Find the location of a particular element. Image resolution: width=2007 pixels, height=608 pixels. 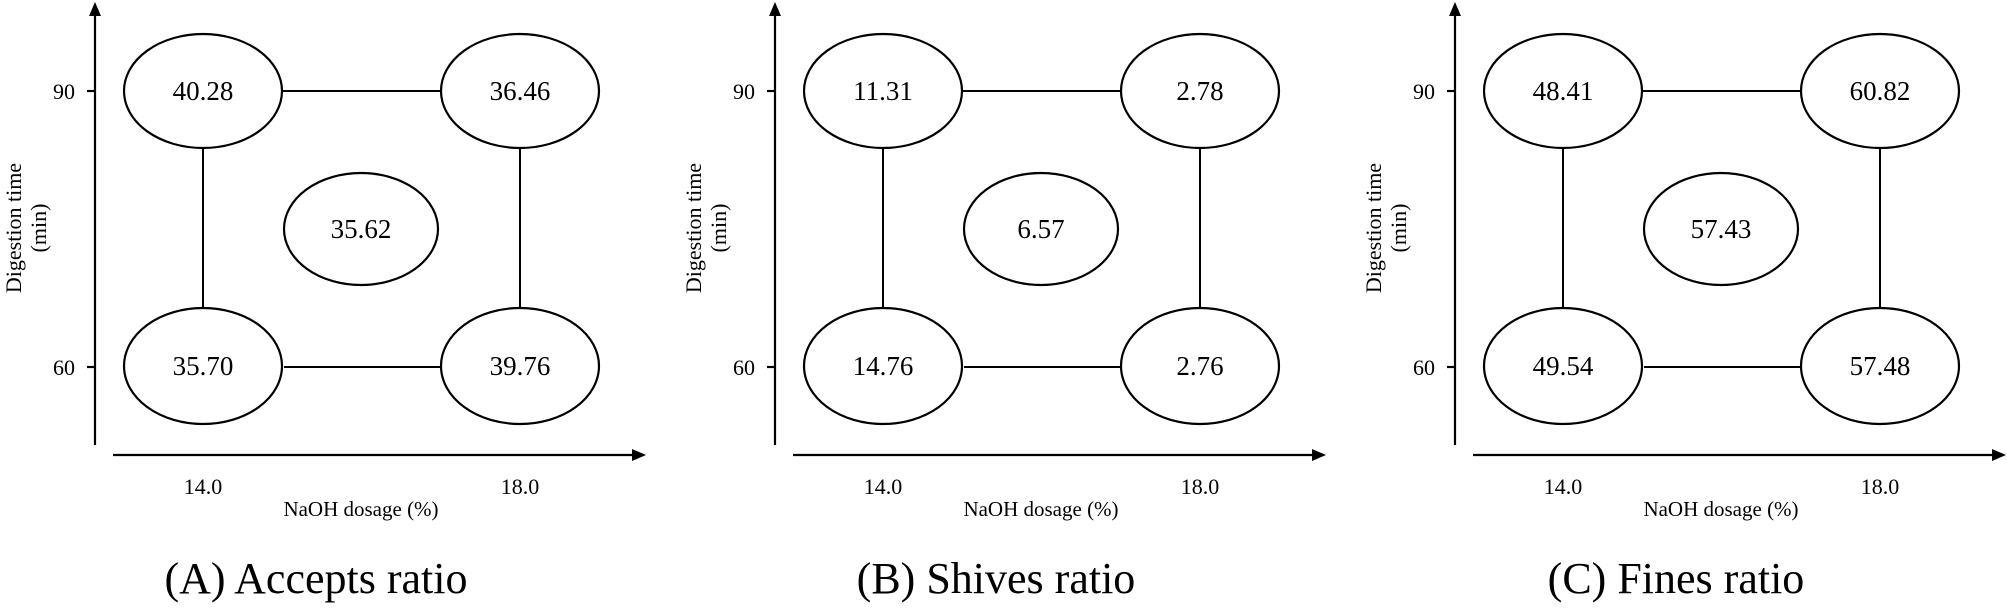

value-top-left: 11.31 is located at coordinates (883, 91).